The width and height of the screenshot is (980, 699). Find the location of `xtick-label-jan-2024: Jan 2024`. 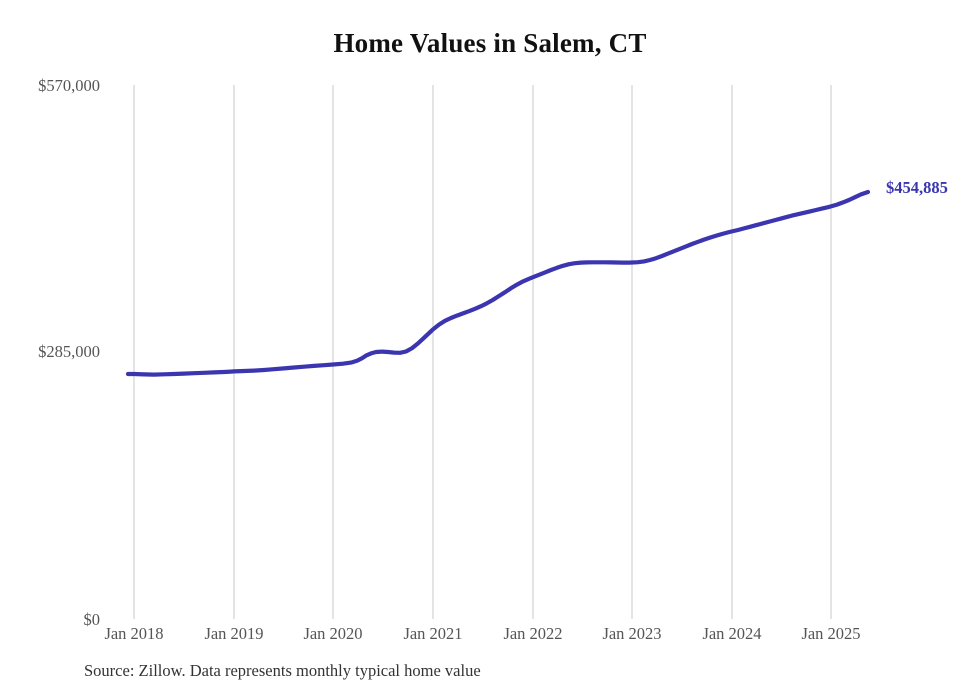

xtick-label-jan-2024: Jan 2024 is located at coordinates (732, 633).